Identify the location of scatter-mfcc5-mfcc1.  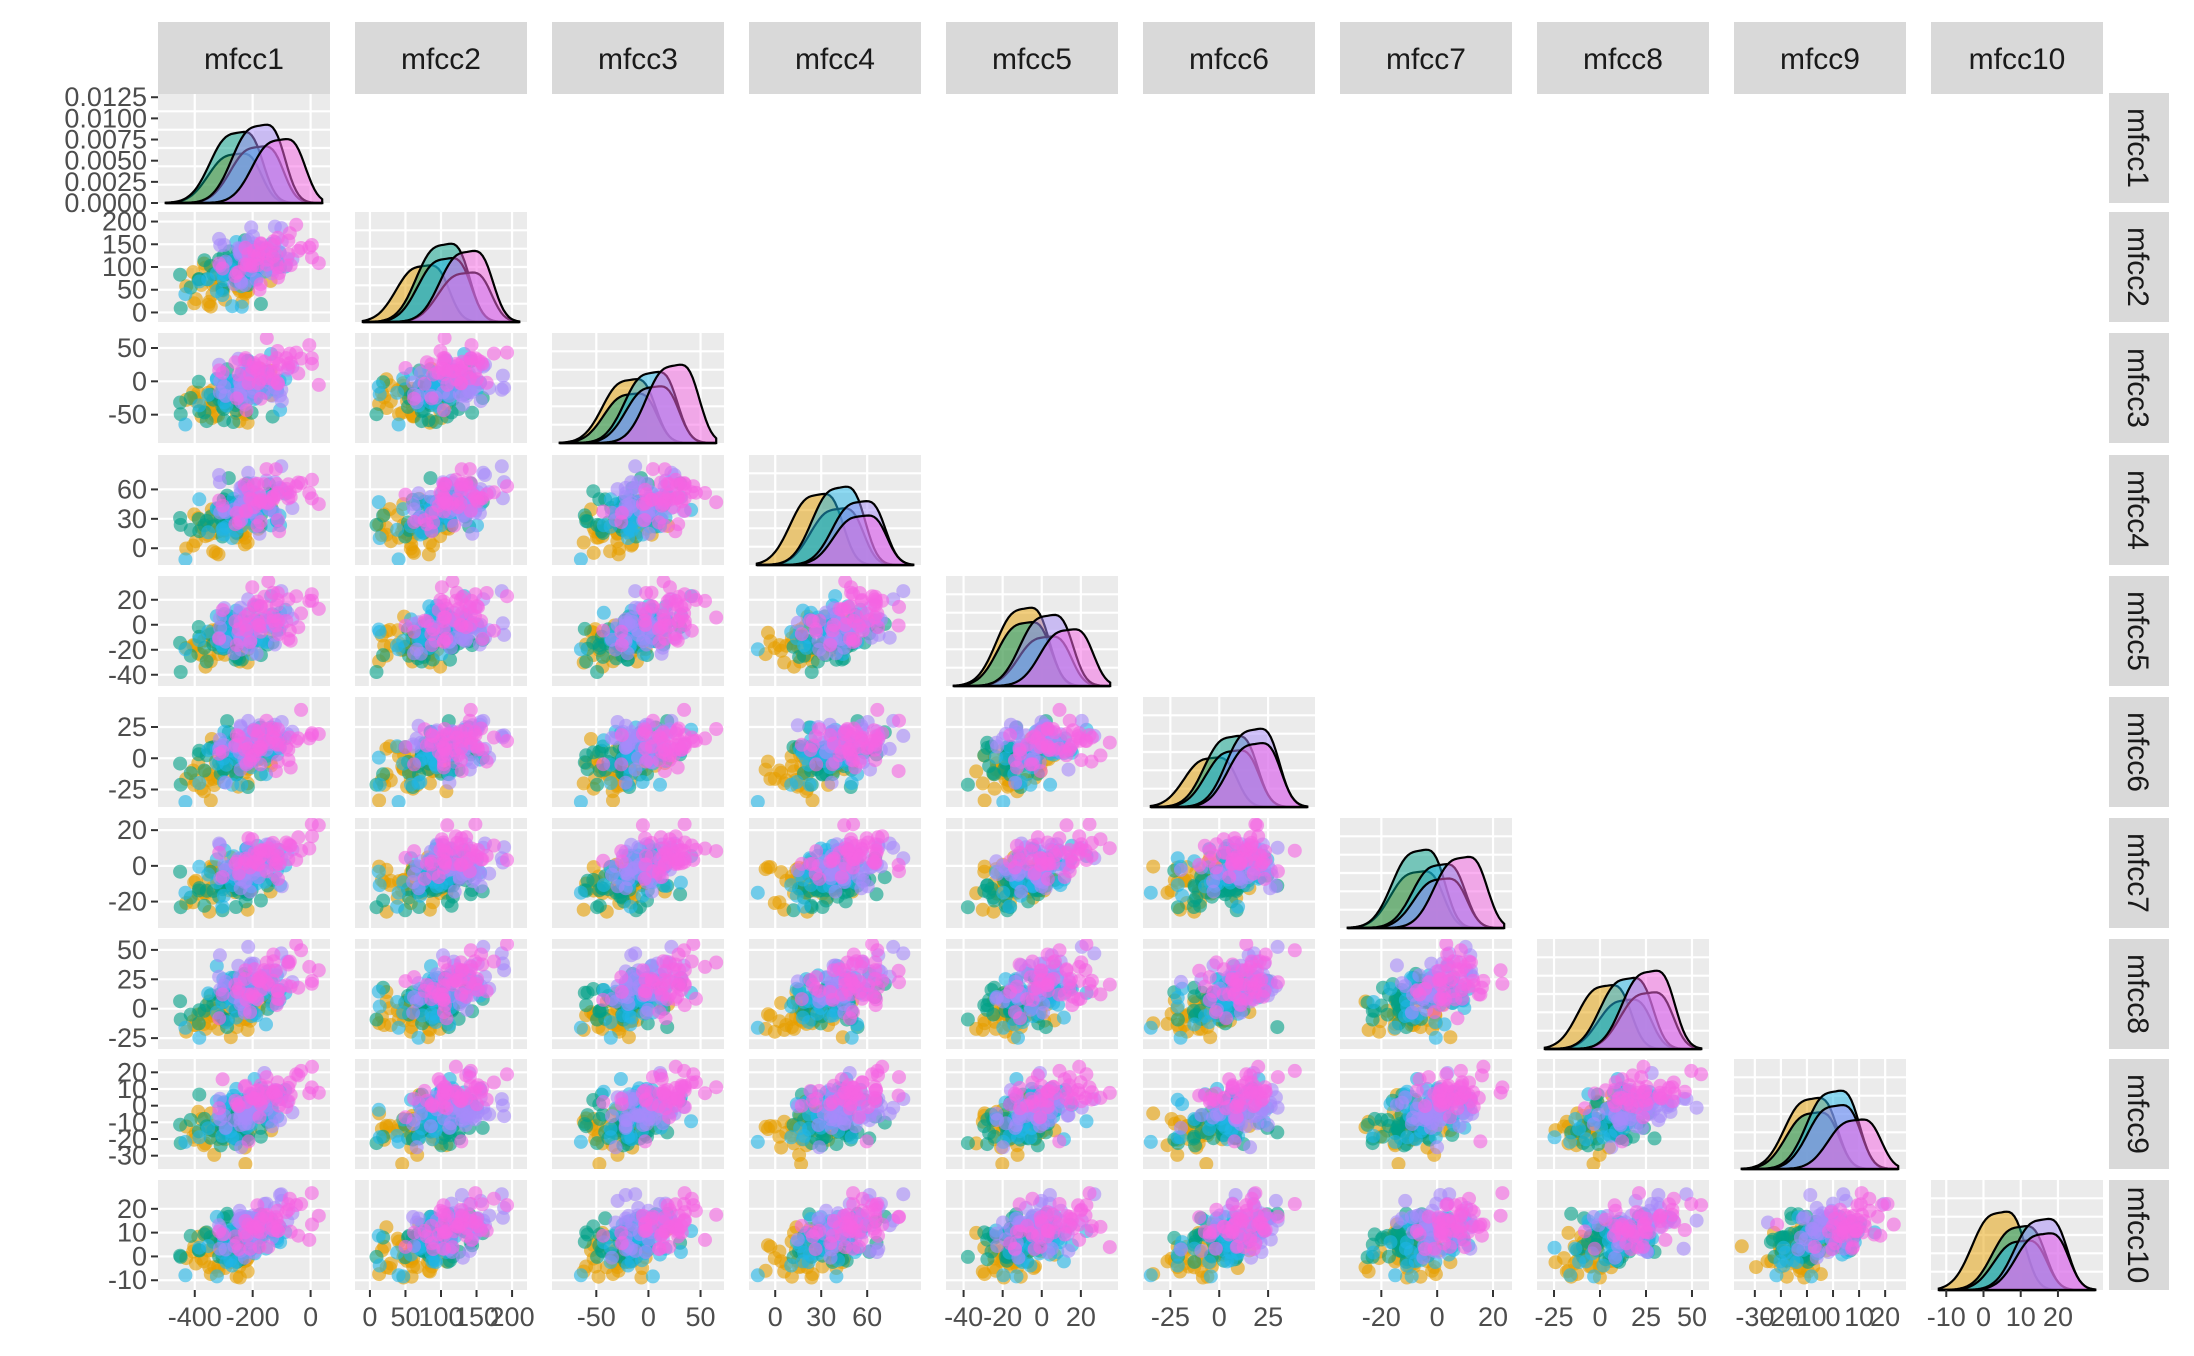
(249, 627).